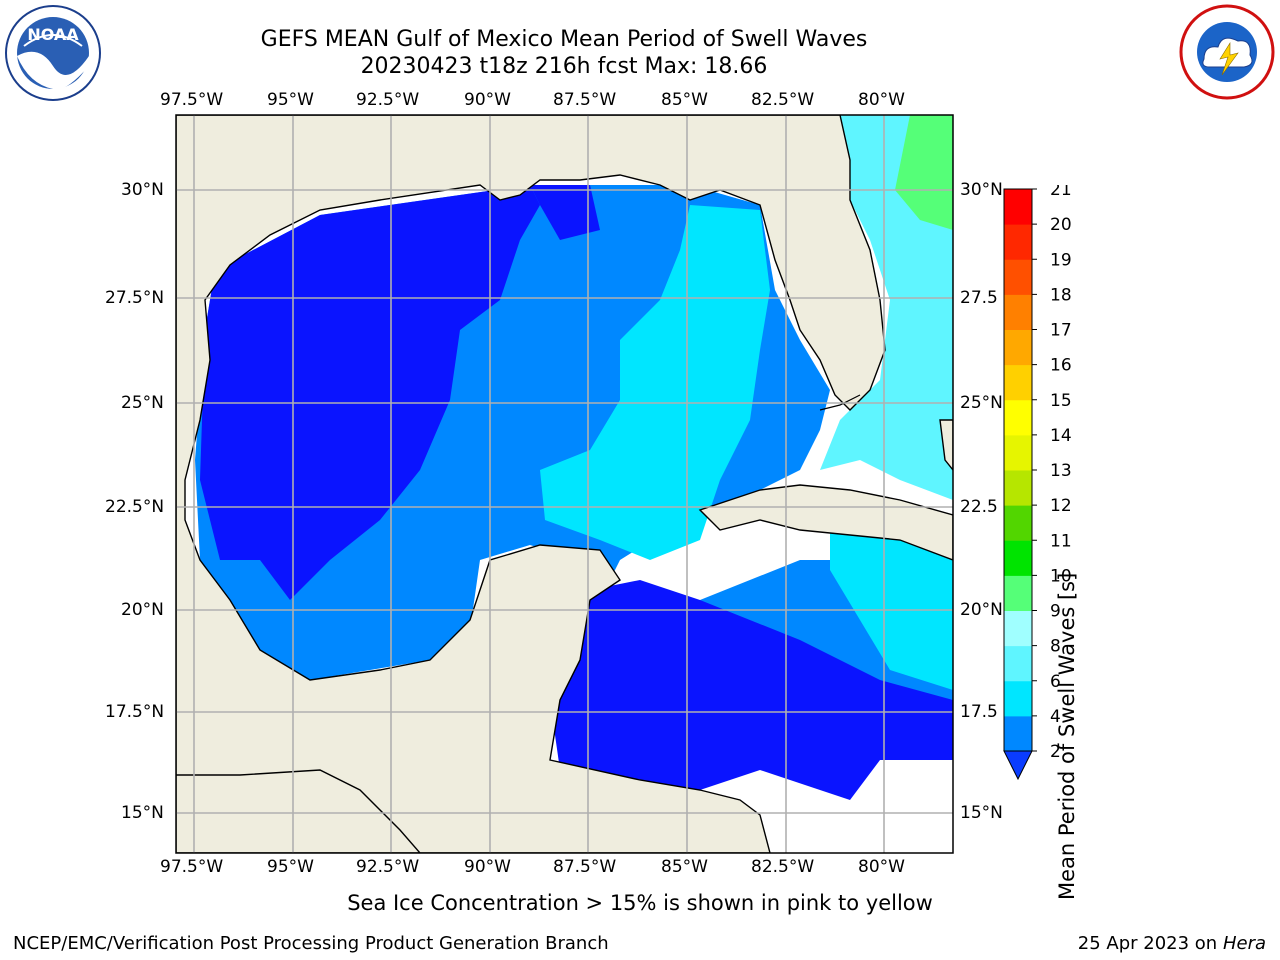 The width and height of the screenshot is (1280, 960). I want to click on colorbar-label: Mean Period of Swell Waves [s], so click(1067, 736).